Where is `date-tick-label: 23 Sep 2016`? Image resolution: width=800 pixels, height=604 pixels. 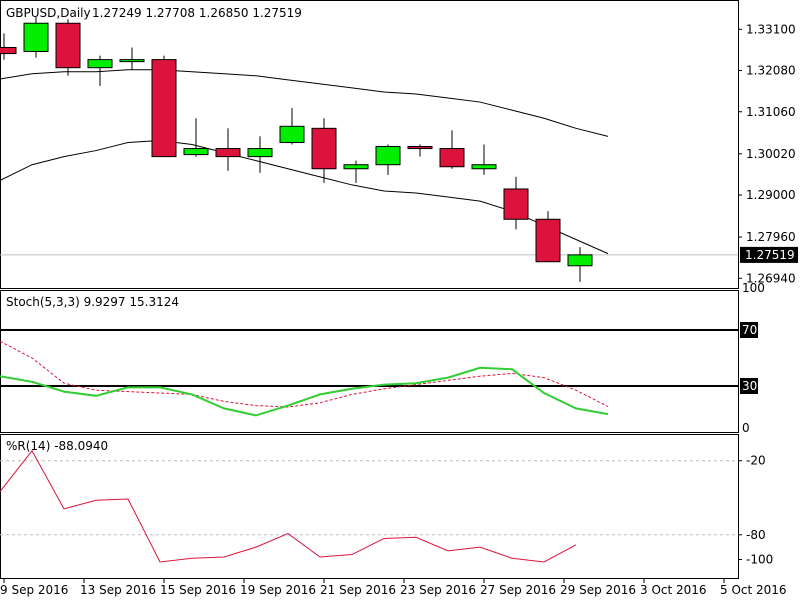
date-tick-label: 23 Sep 2016 is located at coordinates (438, 590).